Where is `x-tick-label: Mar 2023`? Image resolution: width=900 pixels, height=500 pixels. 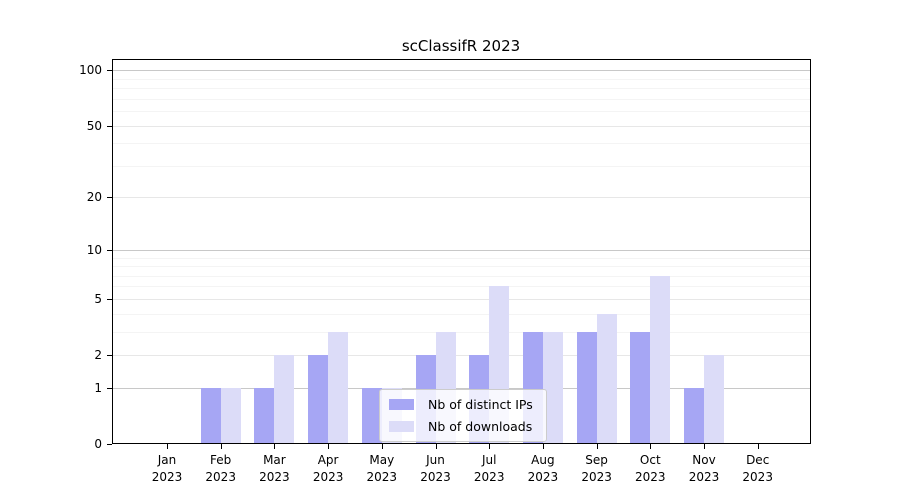
x-tick-label: Mar 2023 is located at coordinates (274, 469).